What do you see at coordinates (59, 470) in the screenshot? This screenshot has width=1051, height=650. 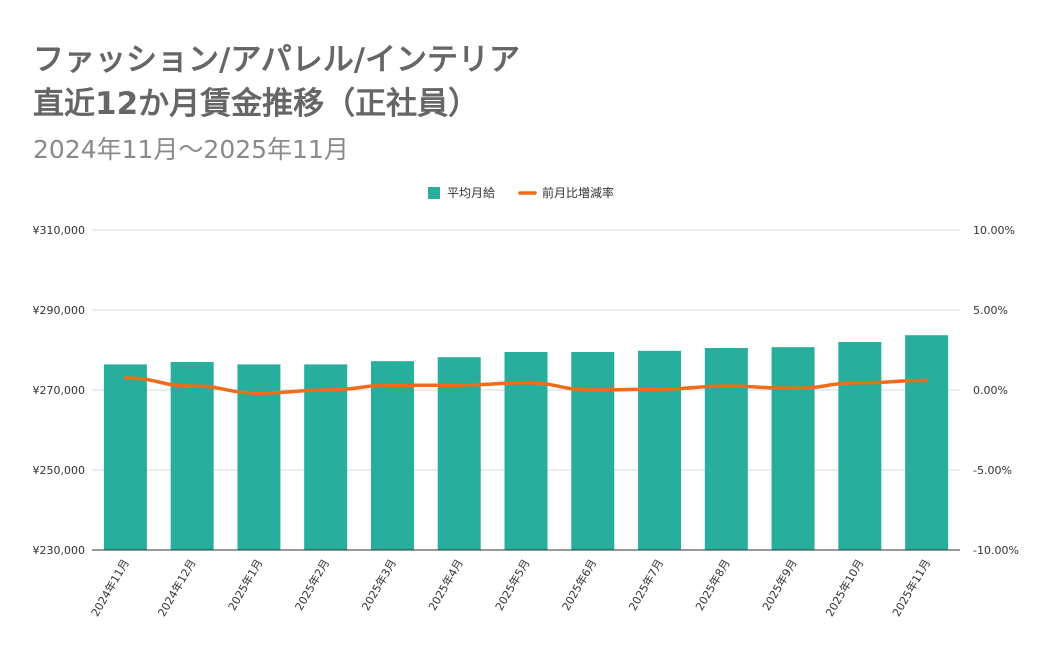 I see `y-left-tick-label: ¥250,000` at bounding box center [59, 470].